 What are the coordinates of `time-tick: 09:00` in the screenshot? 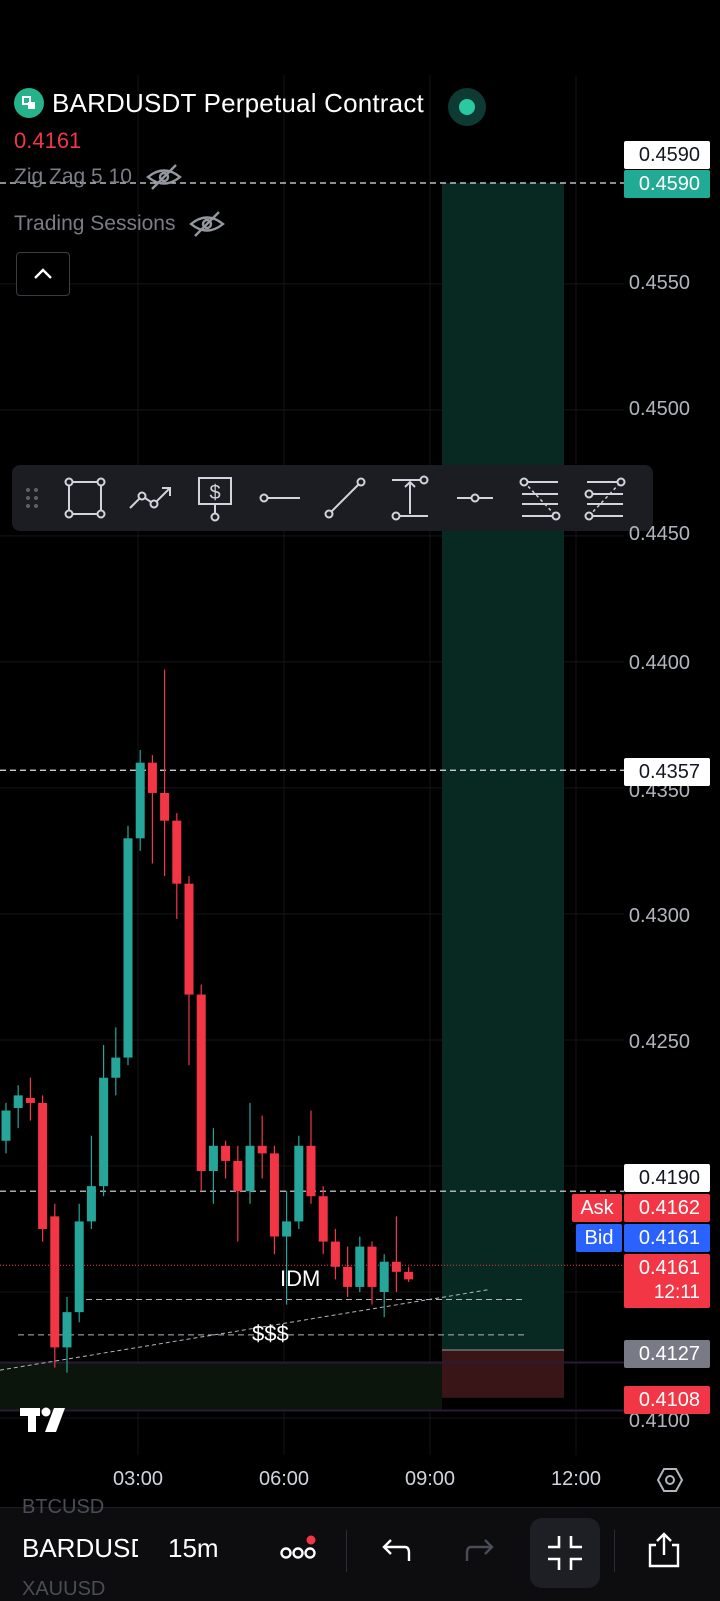 It's located at (430, 1479).